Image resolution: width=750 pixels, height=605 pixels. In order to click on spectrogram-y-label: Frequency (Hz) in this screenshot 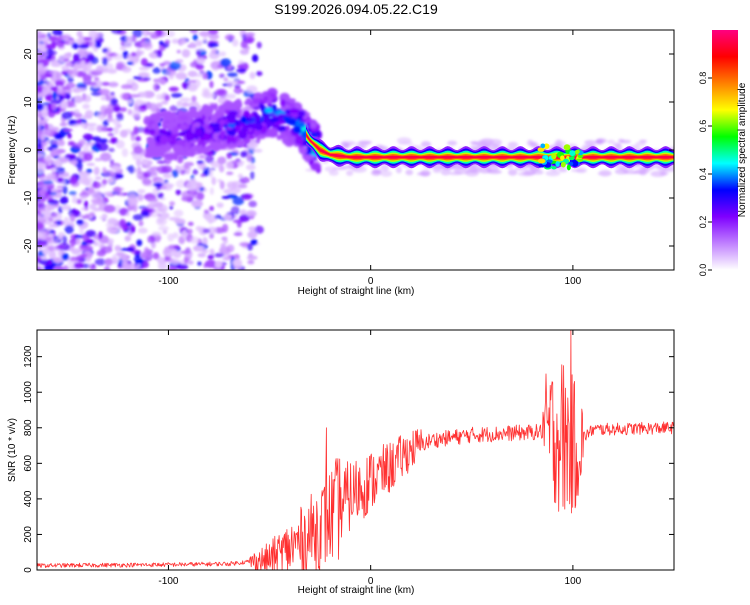, I will do `click(12, 150)`.